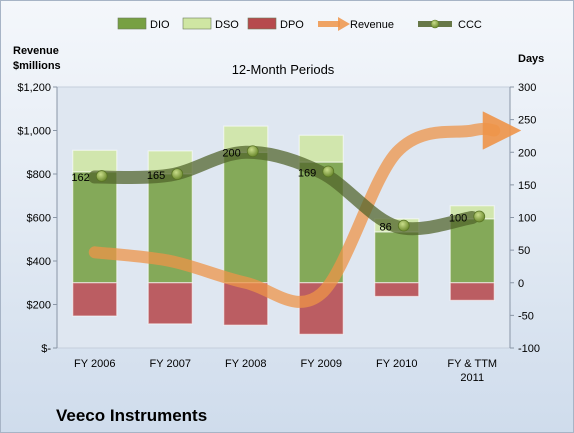 This screenshot has width=574, height=433. I want to click on legend-item: CCC, so click(450, 25).